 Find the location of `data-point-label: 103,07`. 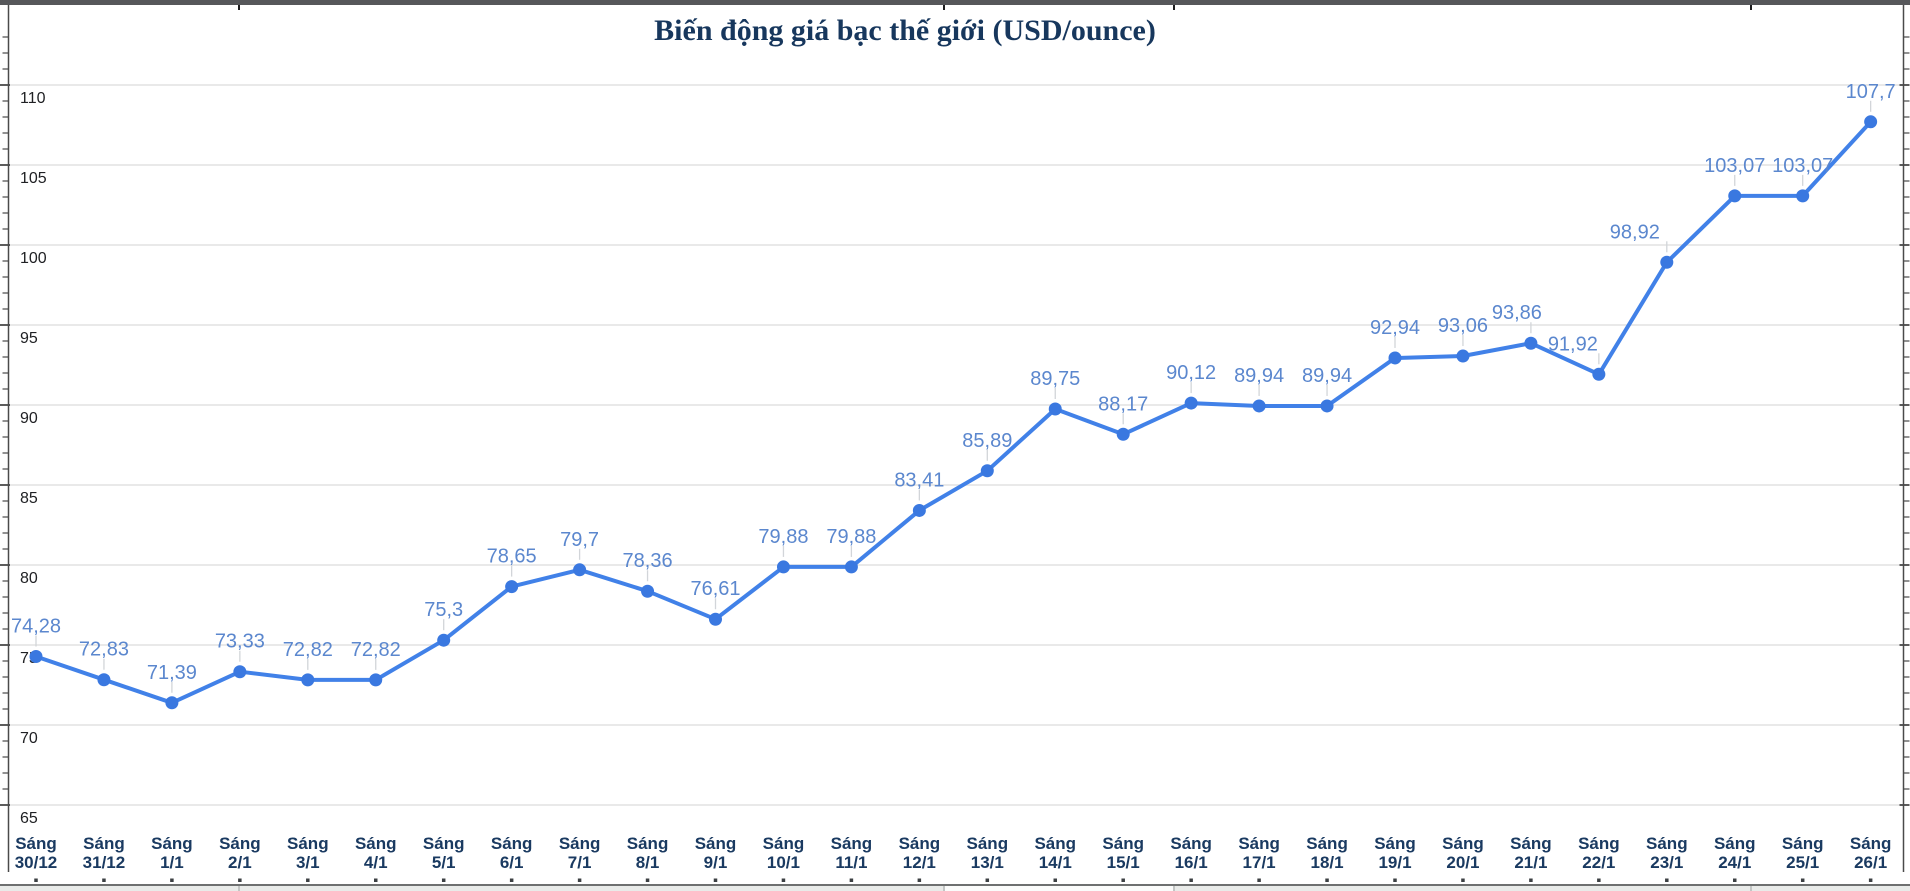

data-point-label: 103,07 is located at coordinates (1734, 166).